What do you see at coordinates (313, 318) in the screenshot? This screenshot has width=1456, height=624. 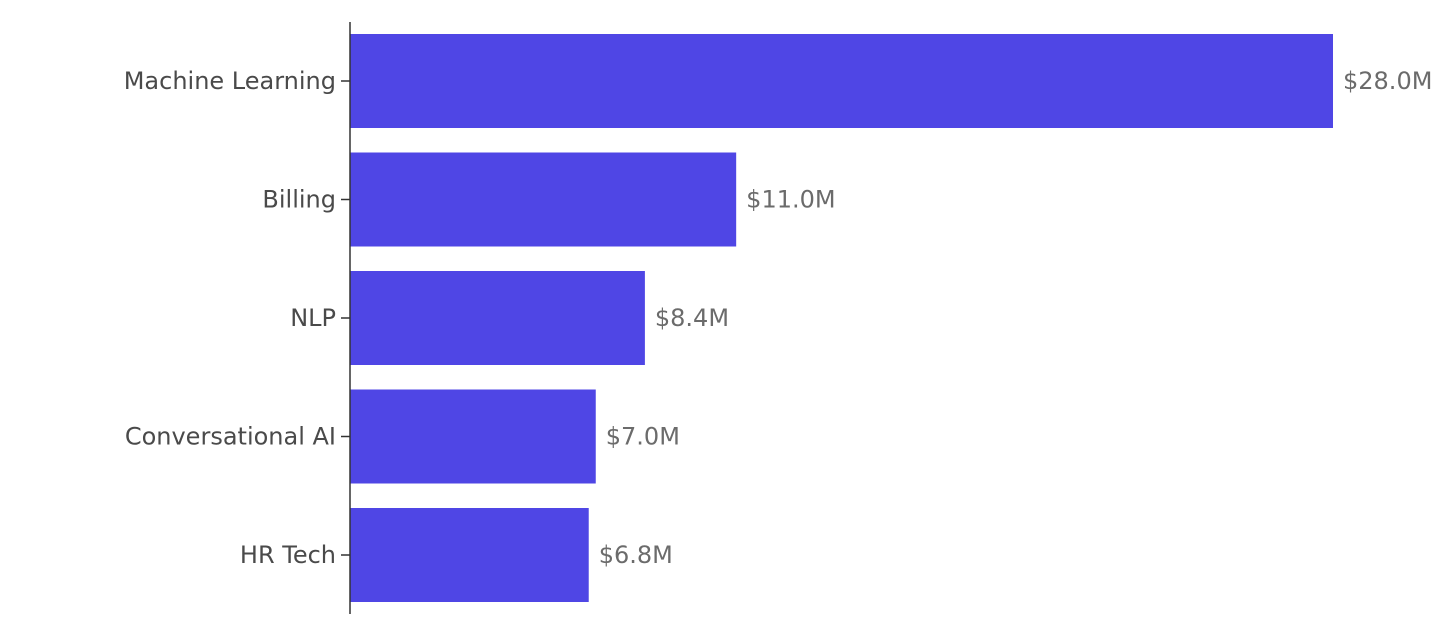 I see `y-tick-label: NLP` at bounding box center [313, 318].